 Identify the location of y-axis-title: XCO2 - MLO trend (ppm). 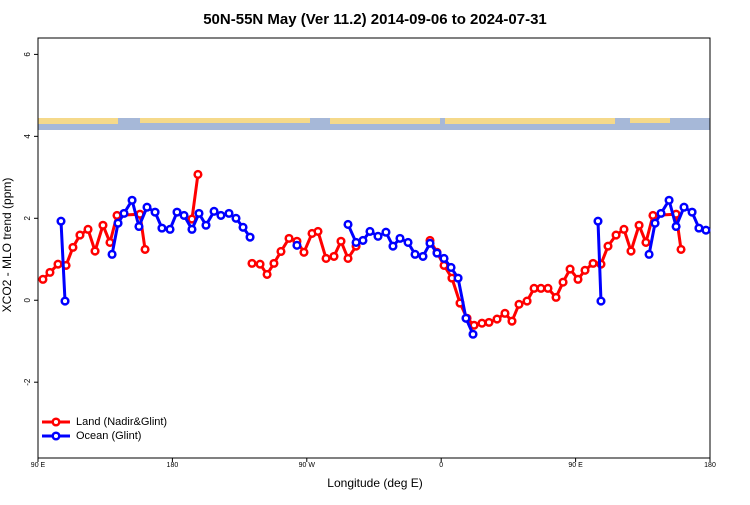
(7, 245).